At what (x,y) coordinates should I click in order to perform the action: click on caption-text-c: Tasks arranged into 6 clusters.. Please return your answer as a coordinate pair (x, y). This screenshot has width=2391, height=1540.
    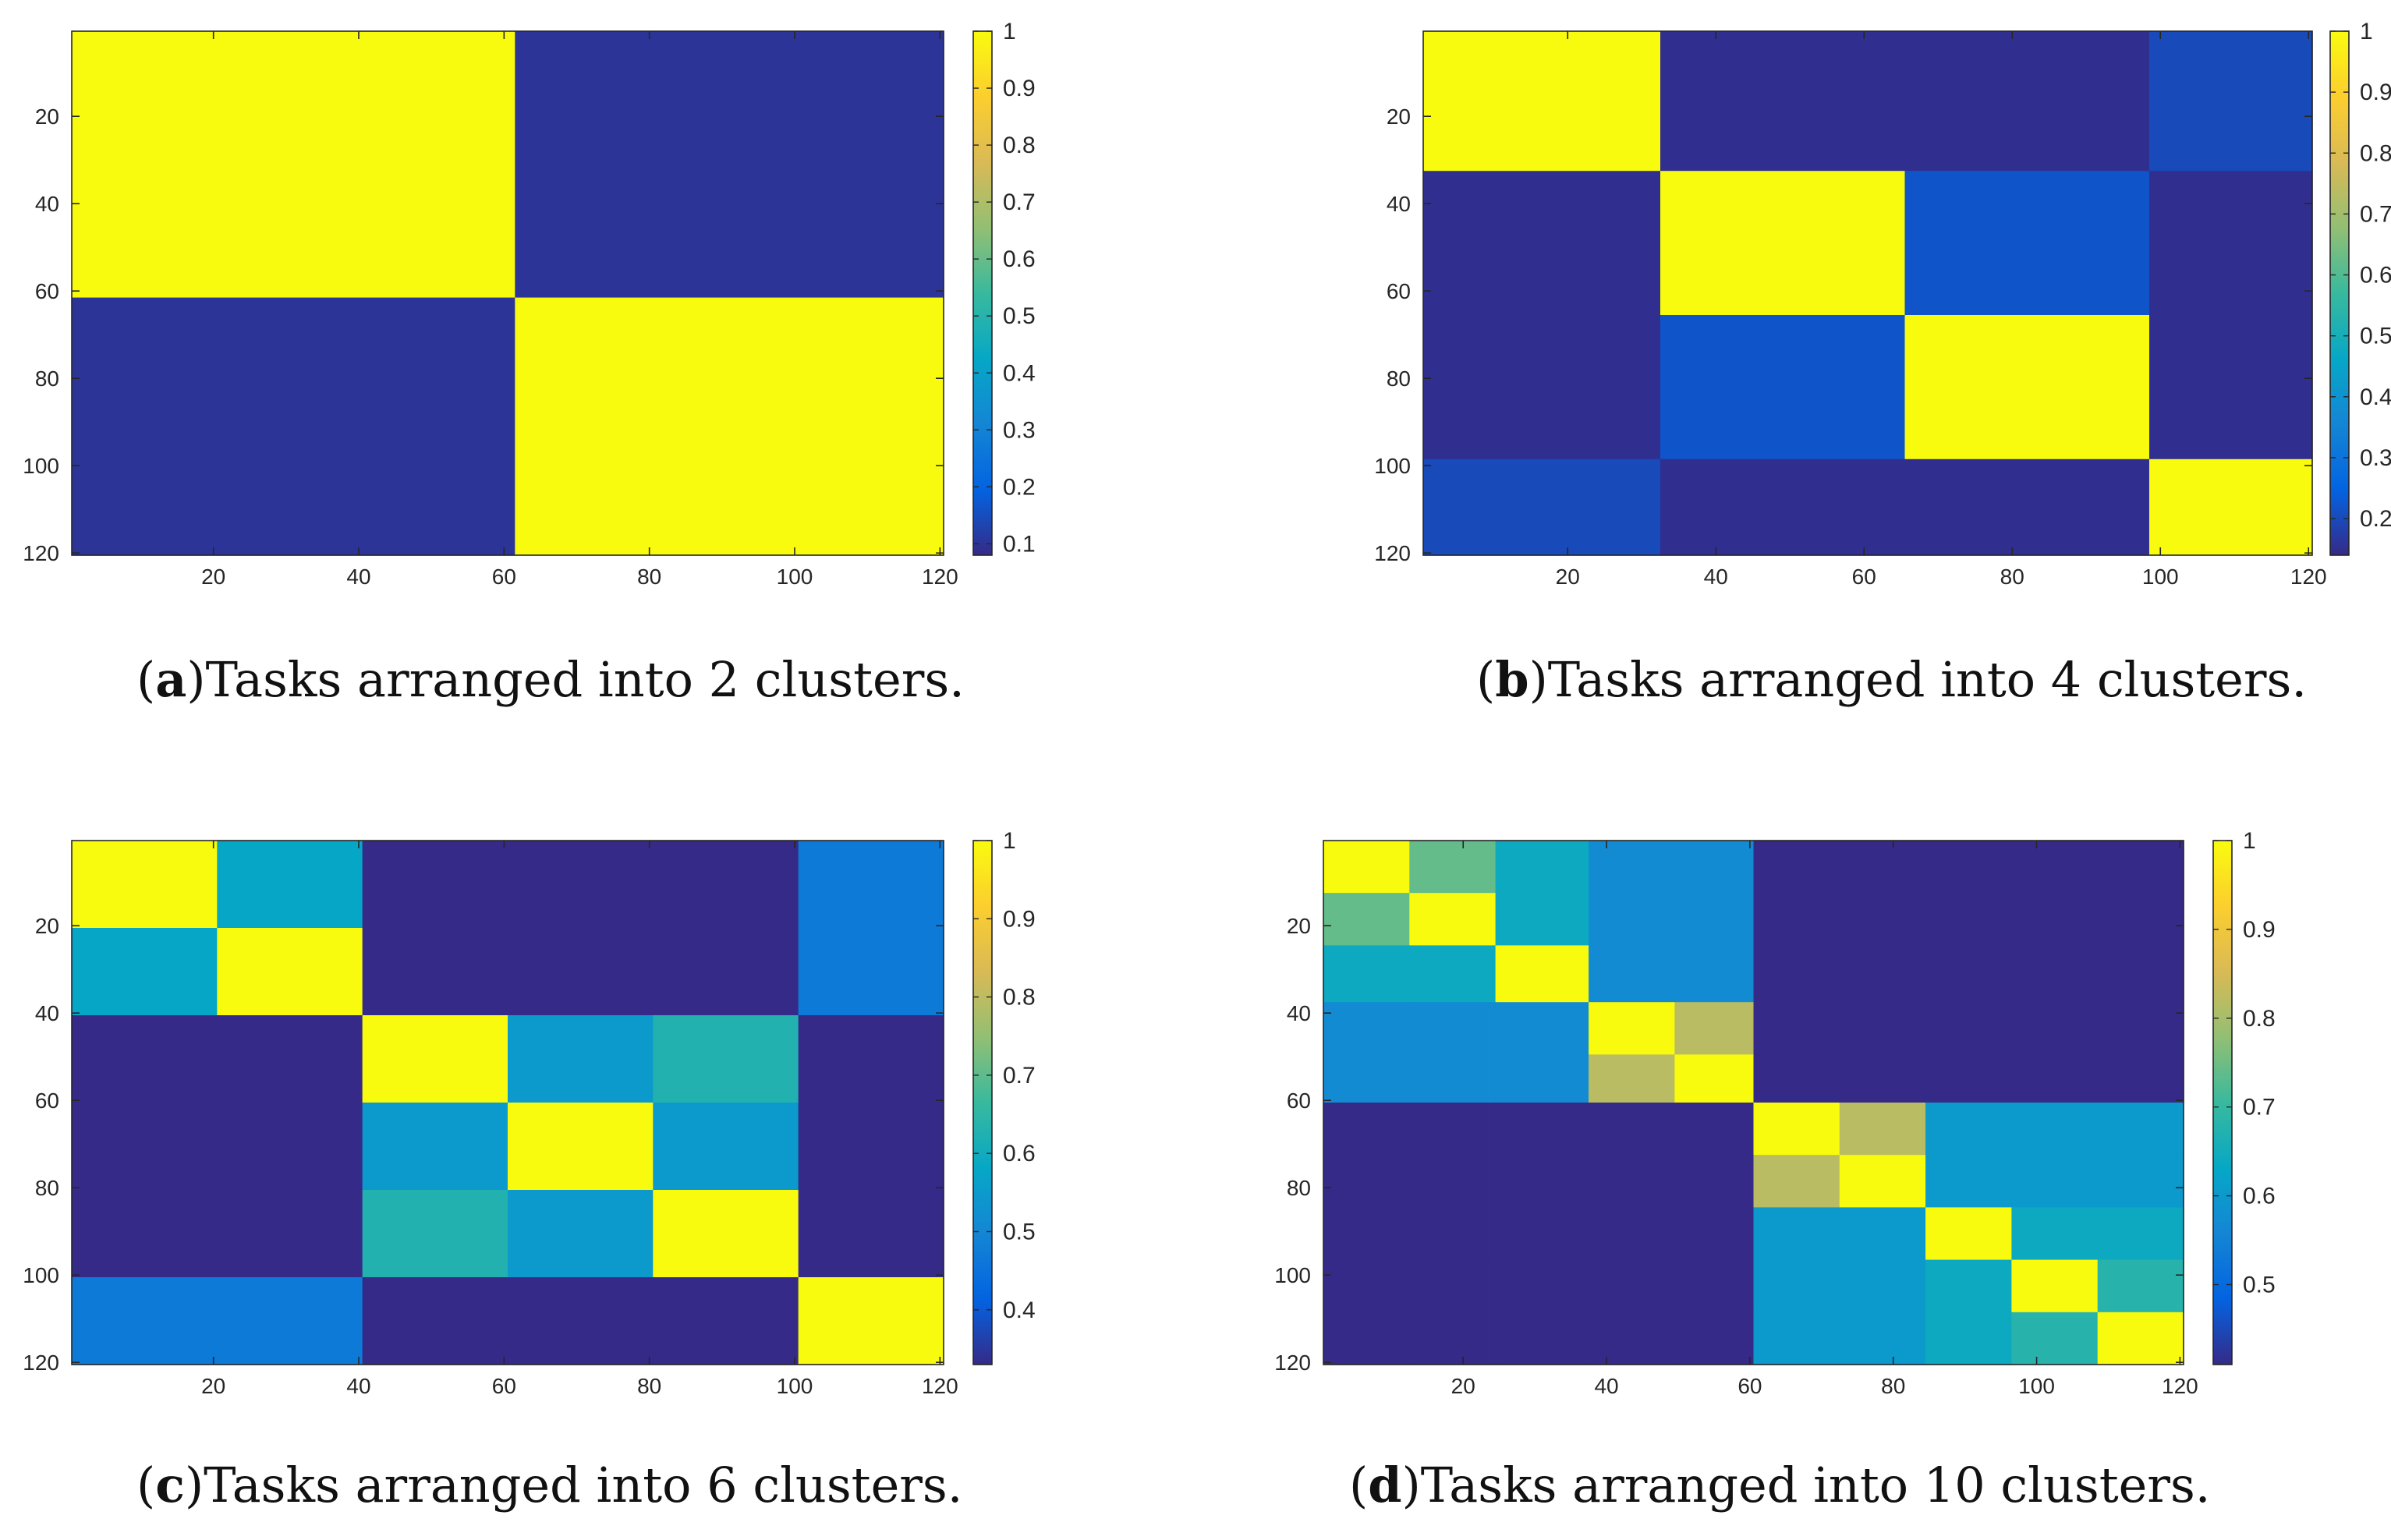
    Looking at the image, I should click on (584, 1485).